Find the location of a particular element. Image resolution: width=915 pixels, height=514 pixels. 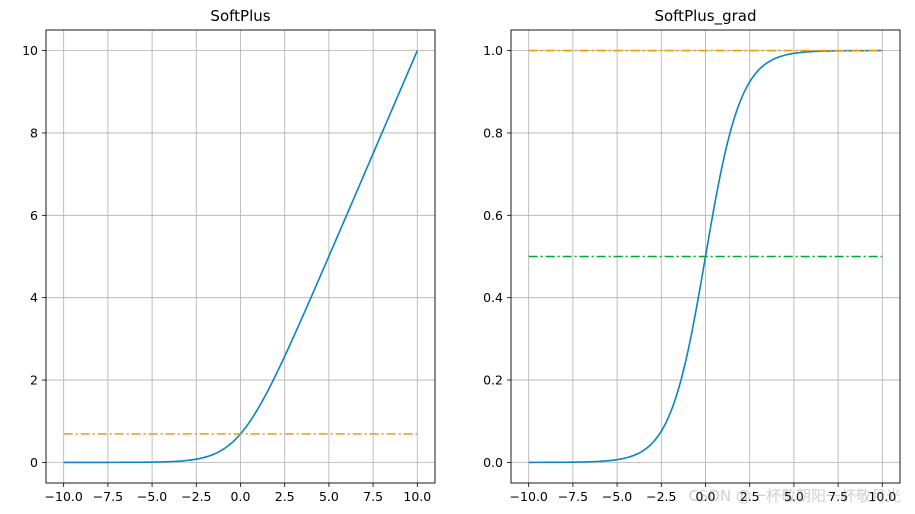

chart-title: SoftPlus is located at coordinates (240, 16).